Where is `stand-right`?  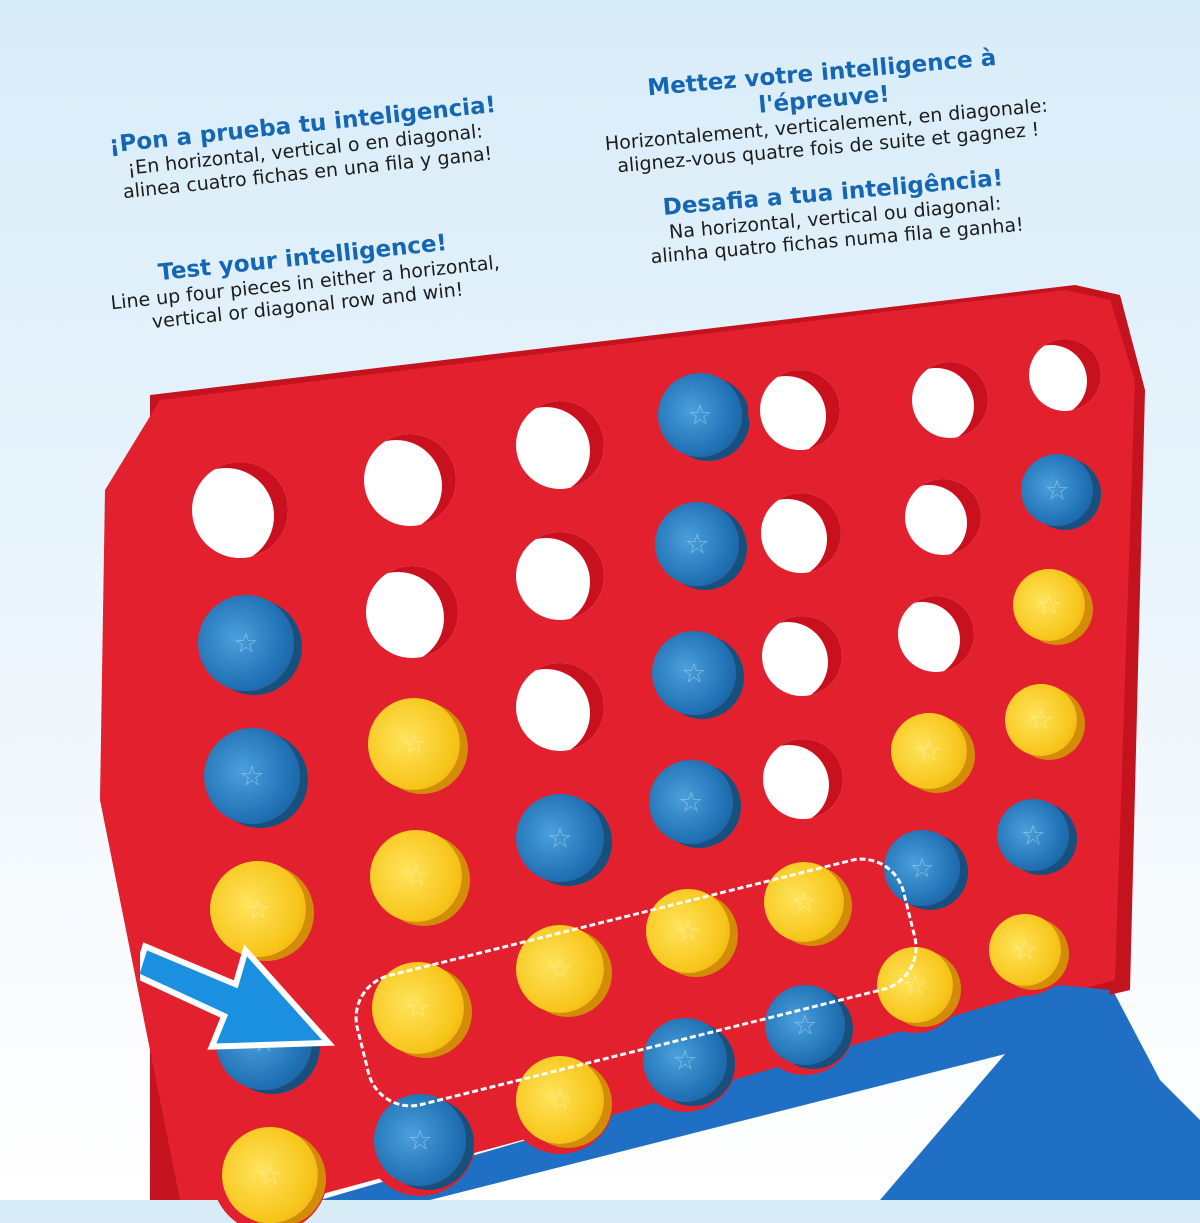 stand-right is located at coordinates (1040, 1092).